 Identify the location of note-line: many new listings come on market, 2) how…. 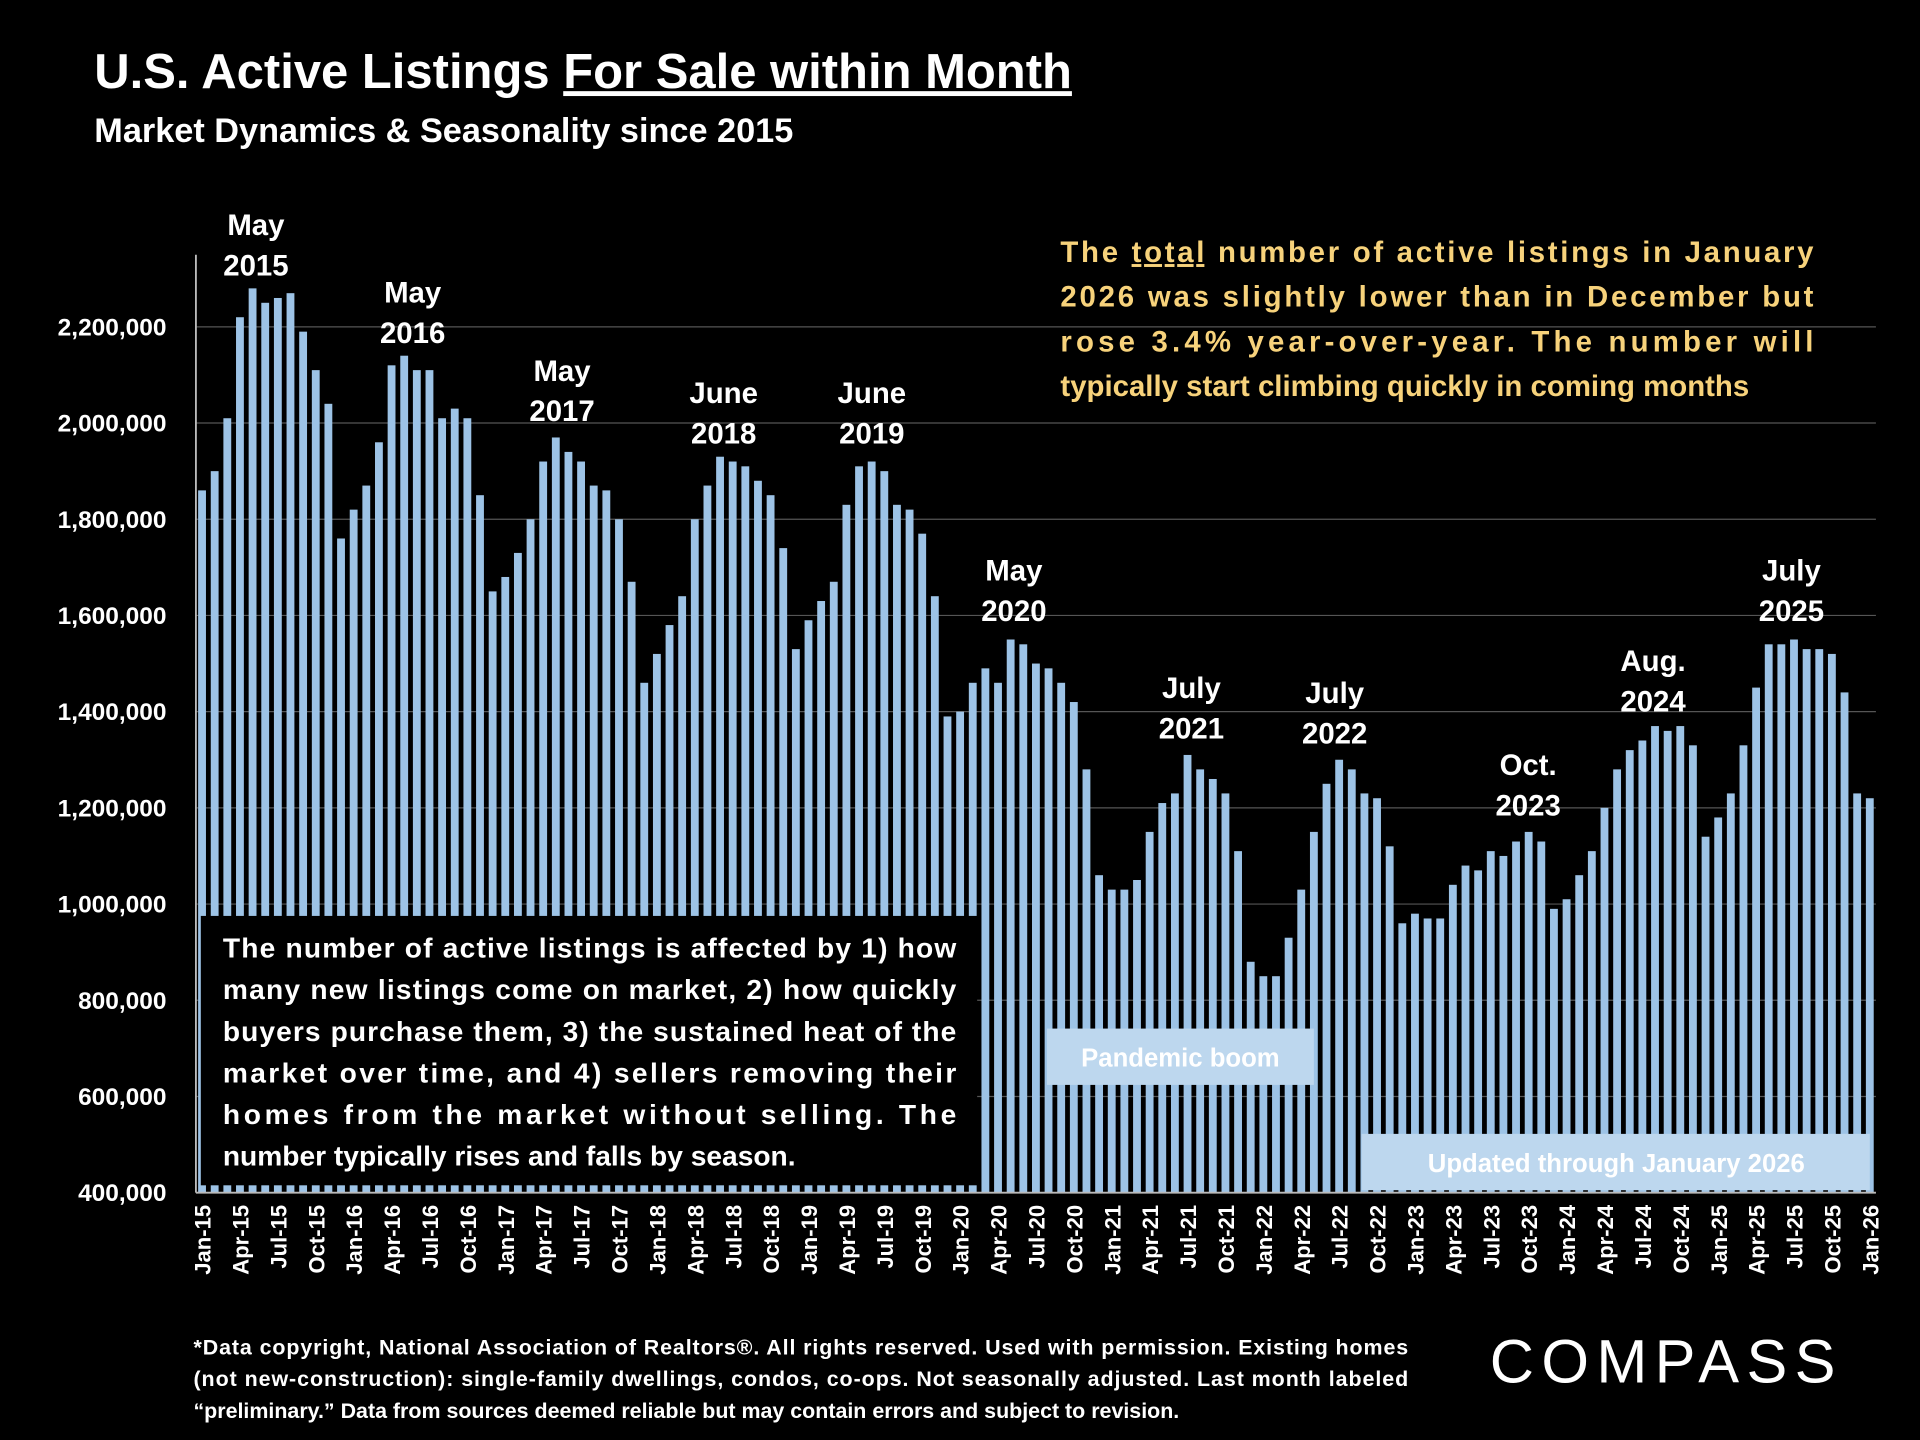
(590, 989).